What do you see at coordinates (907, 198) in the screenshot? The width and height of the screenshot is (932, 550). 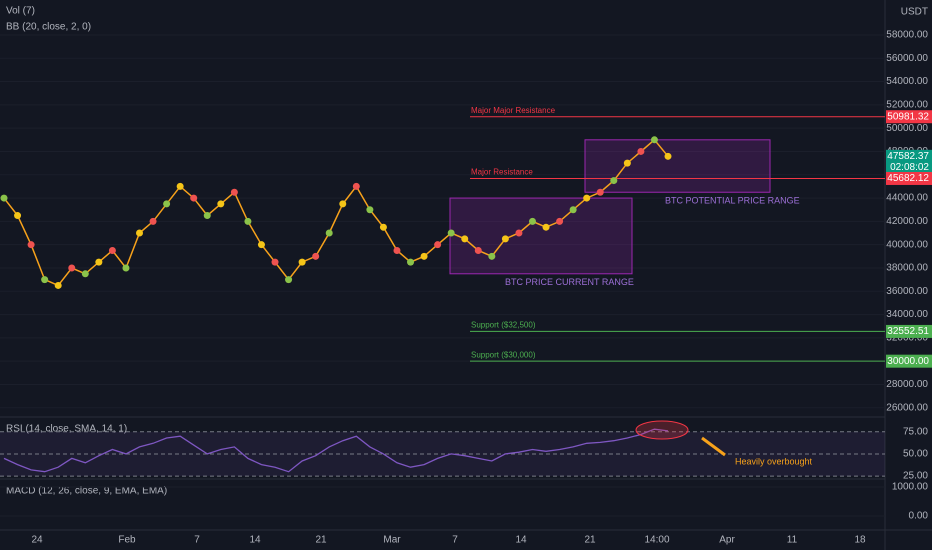 I see `price-tick-label: 44000.00` at bounding box center [907, 198].